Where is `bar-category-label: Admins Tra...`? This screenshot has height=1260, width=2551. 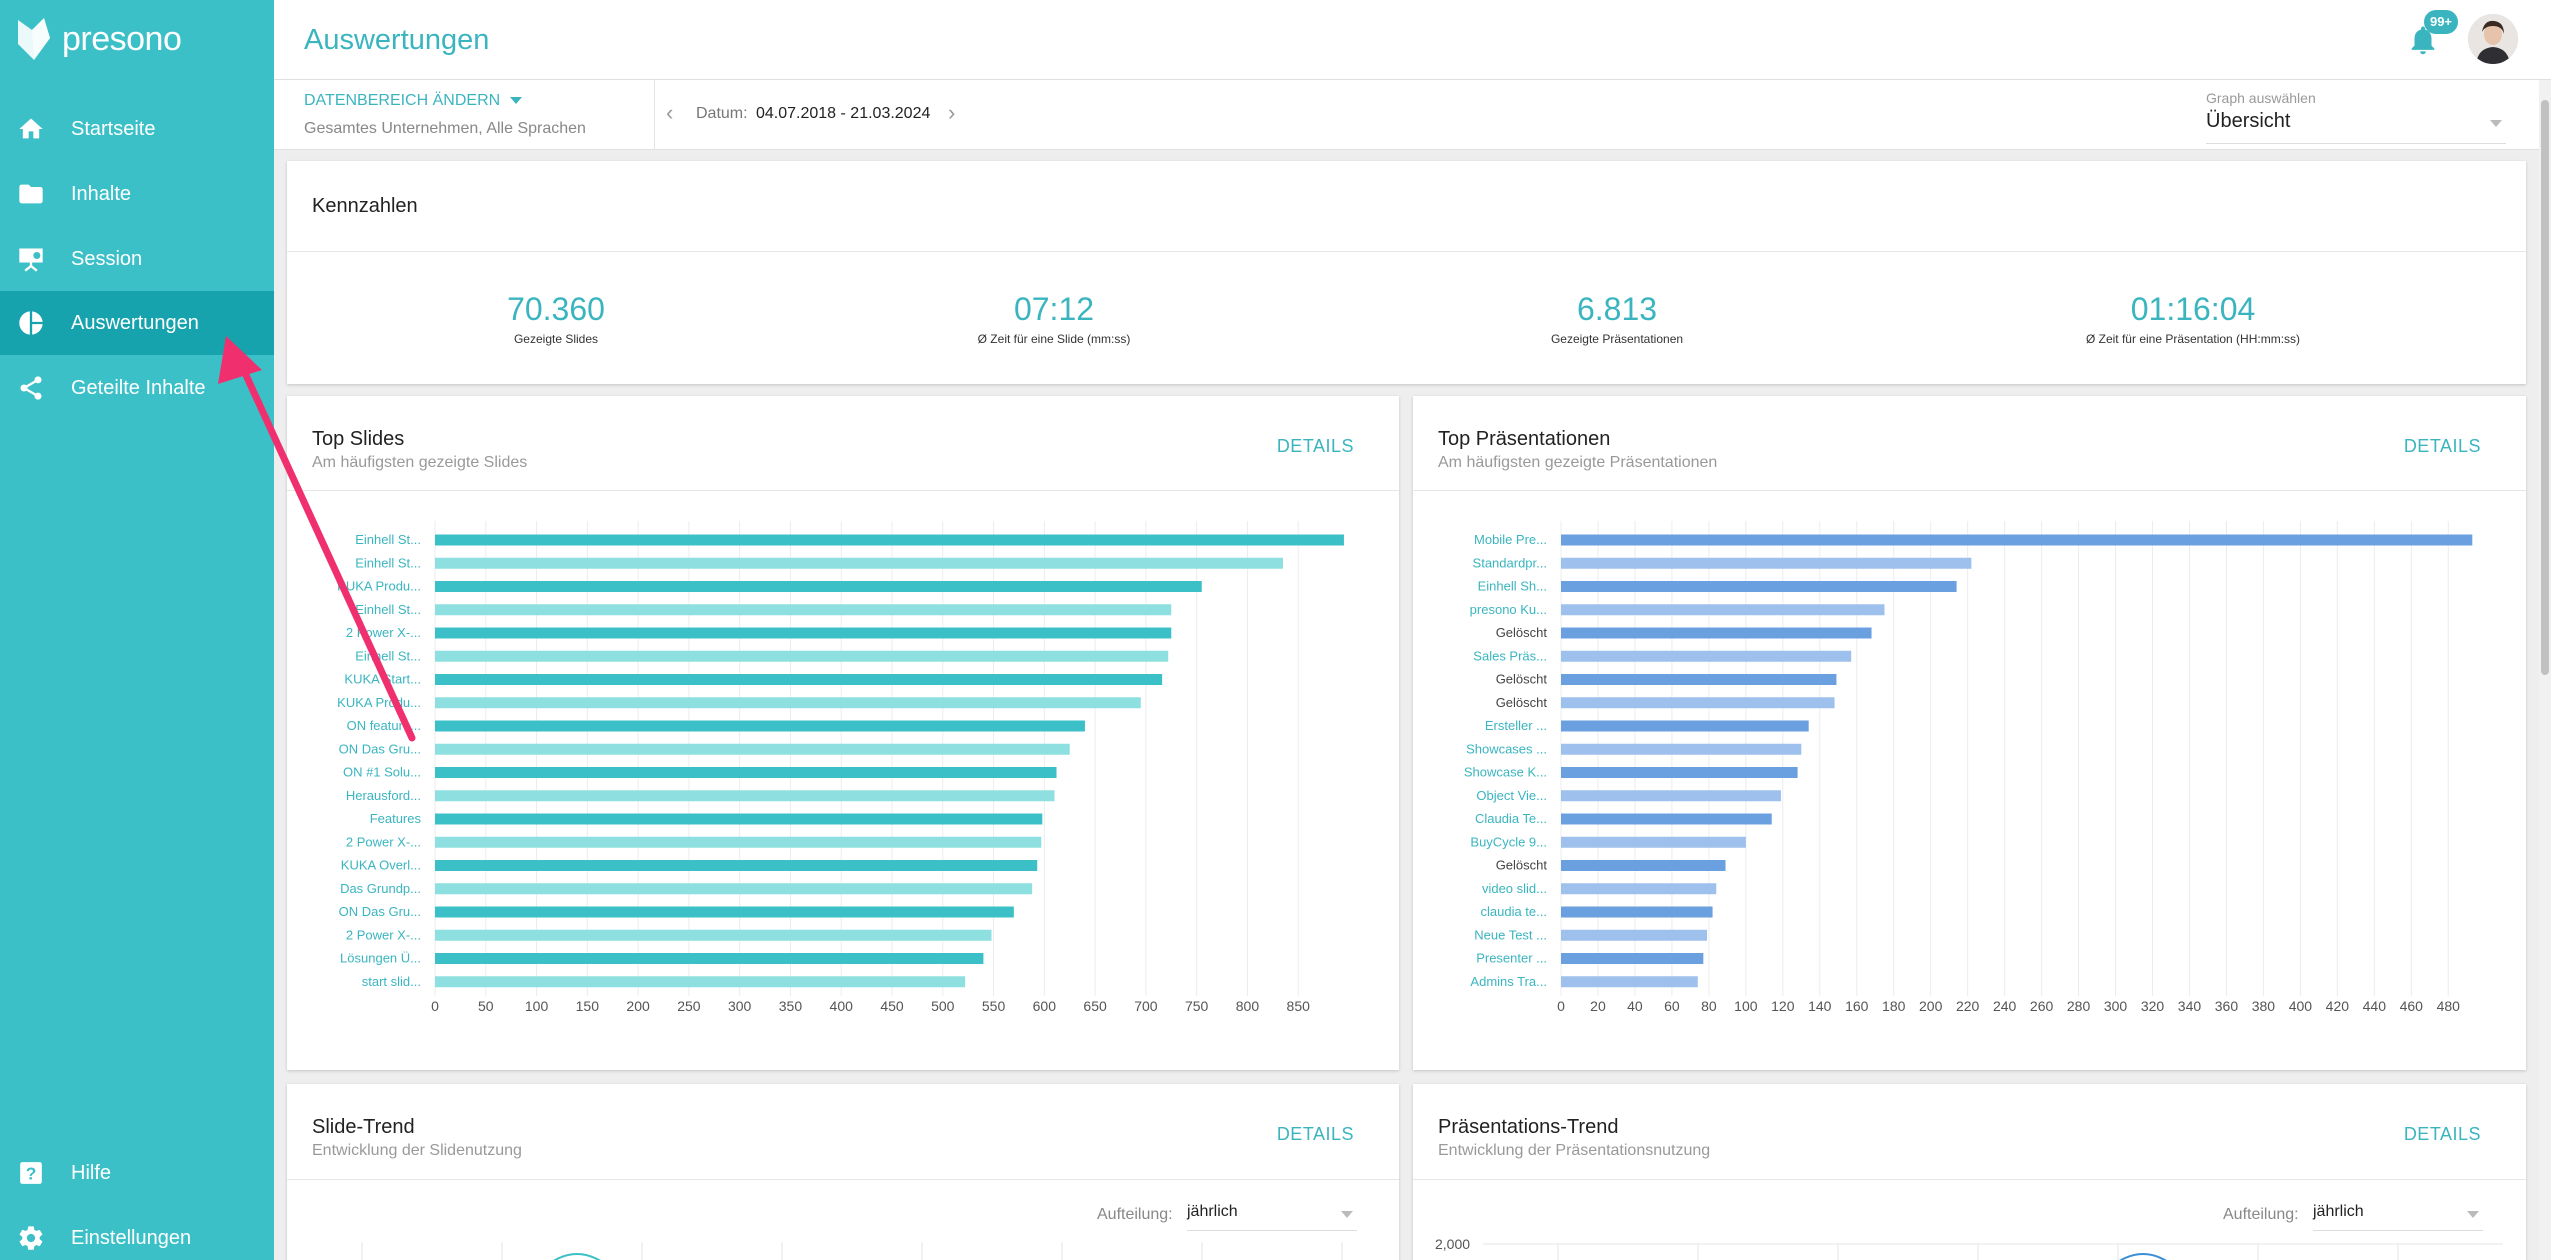 bar-category-label: Admins Tra... is located at coordinates (1508, 981).